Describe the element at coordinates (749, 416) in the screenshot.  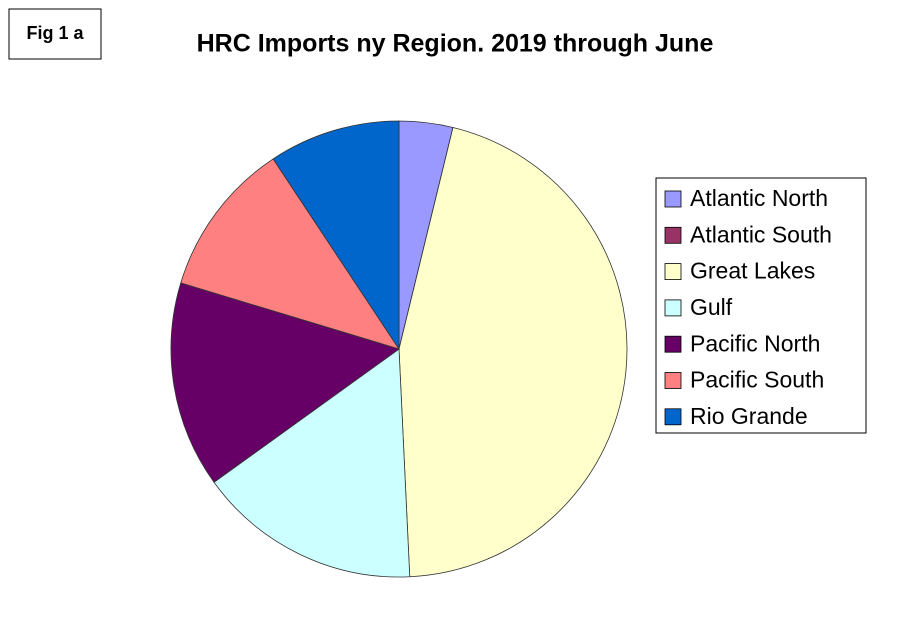
I see `legend-label: Rio Grande` at that location.